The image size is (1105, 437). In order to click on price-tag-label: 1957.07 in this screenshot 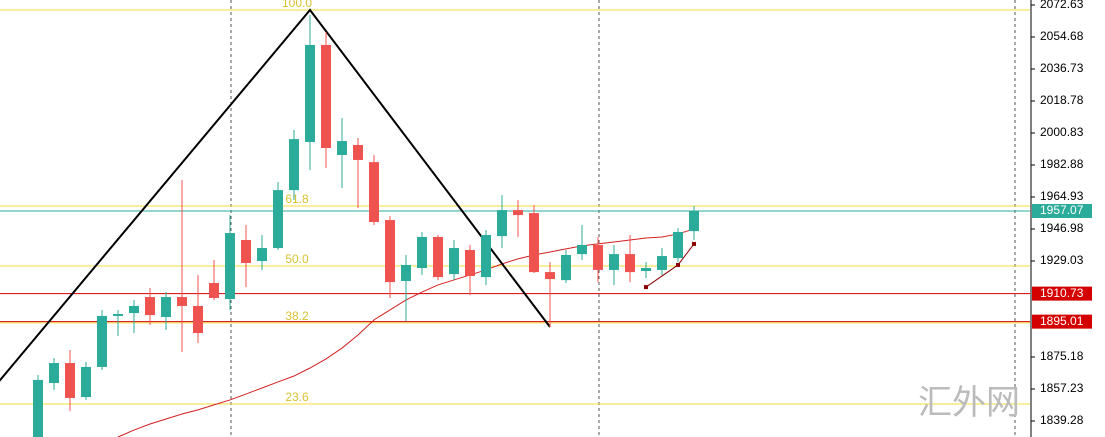, I will do `click(1062, 210)`.